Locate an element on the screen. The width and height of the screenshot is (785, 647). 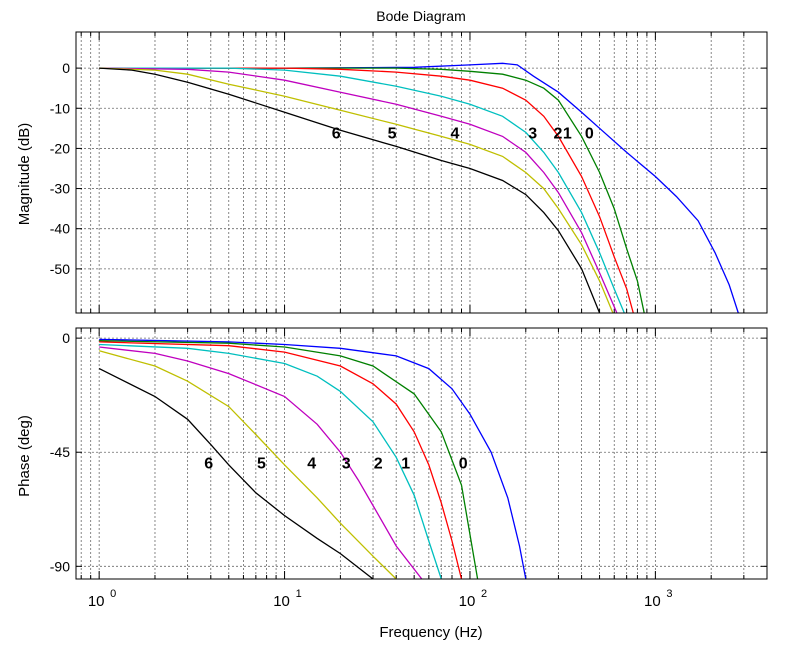
x-tick-labels: 10 0 10 1 10 2 10 3 is located at coordinates (380, 599).